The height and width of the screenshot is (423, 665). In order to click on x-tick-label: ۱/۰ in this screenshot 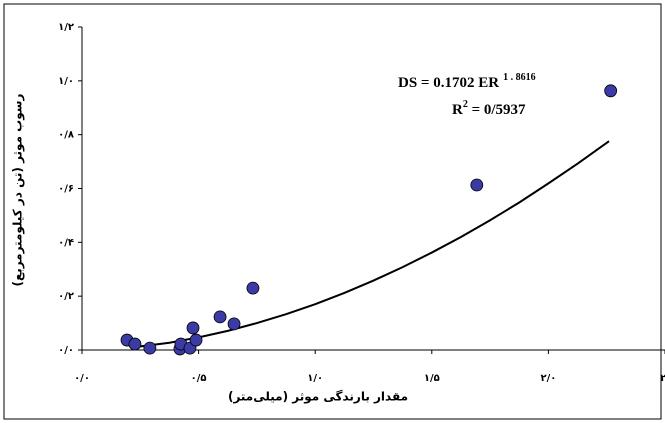, I will do `click(315, 378)`.